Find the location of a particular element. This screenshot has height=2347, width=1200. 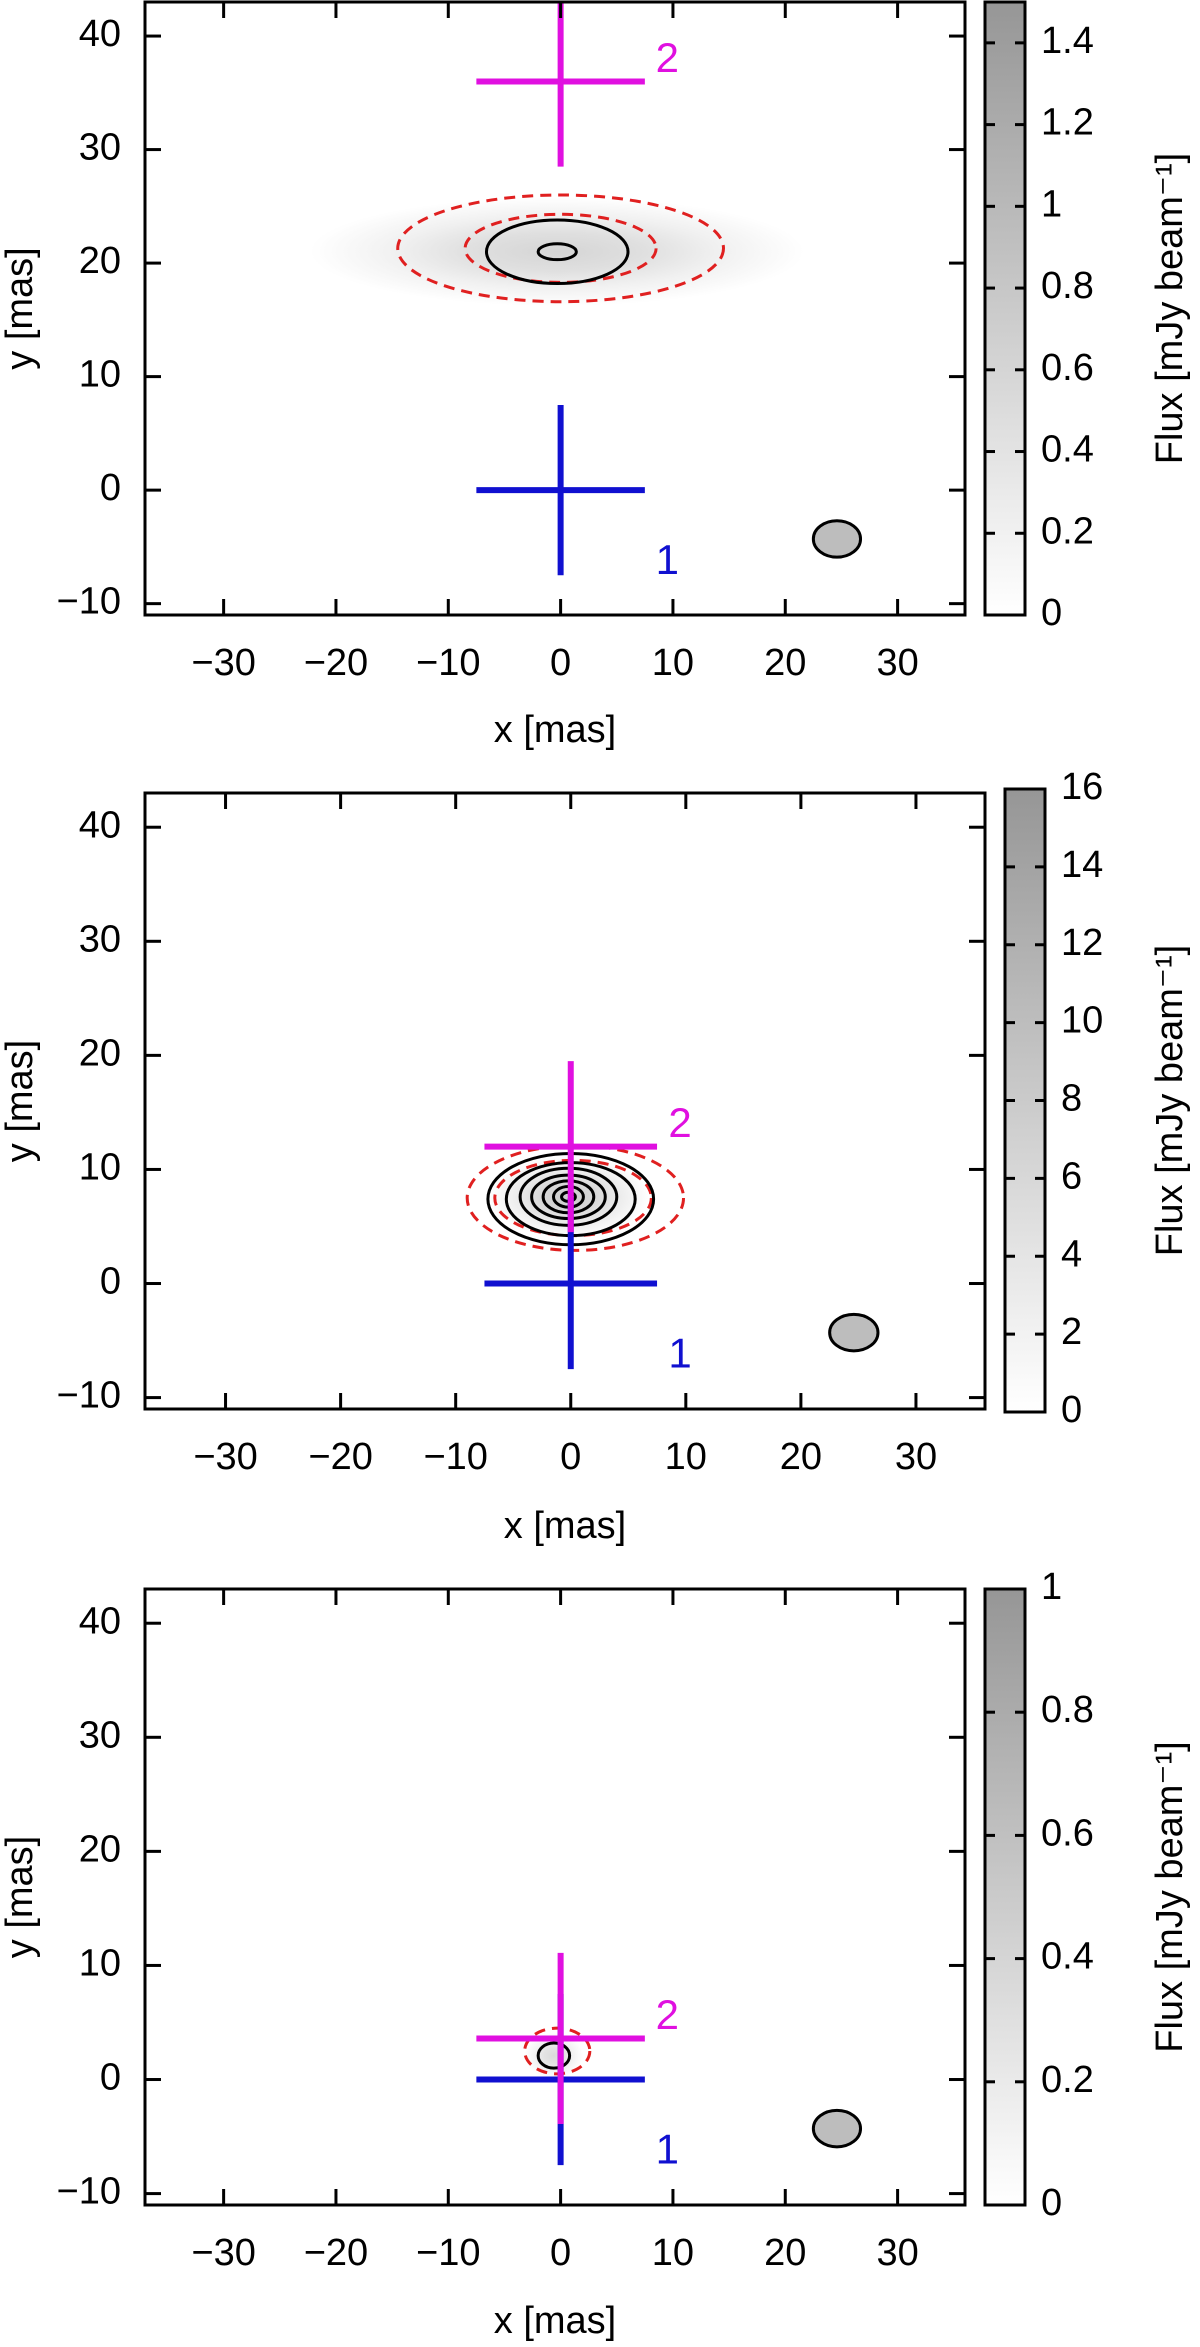

colorbar-tick-label: 6 is located at coordinates (1071, 1176).